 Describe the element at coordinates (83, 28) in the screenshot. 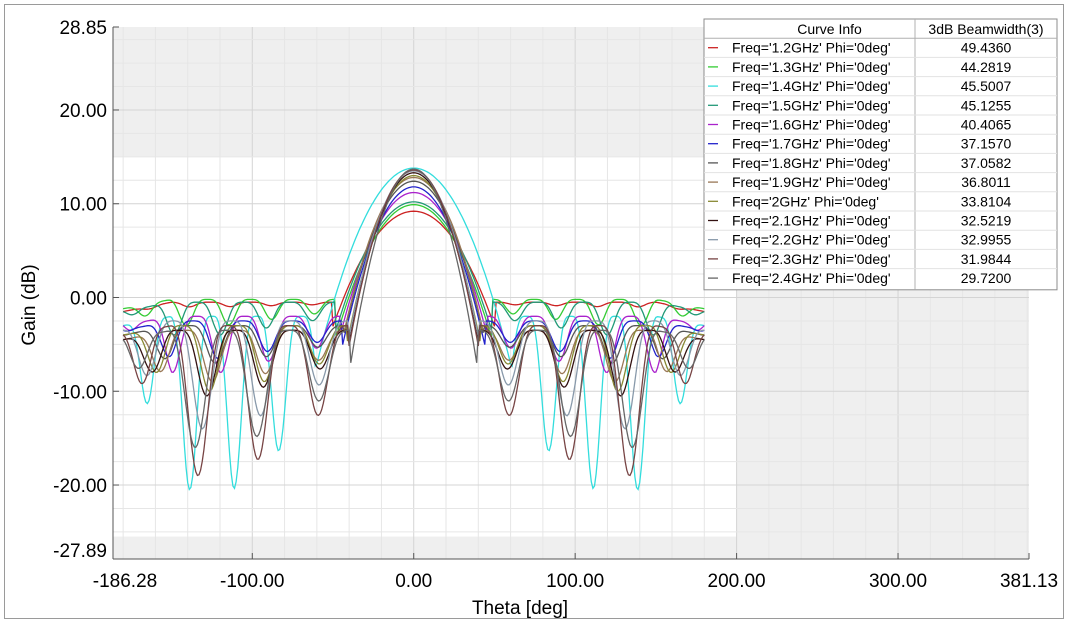

I see `y-tick-label: 28.85` at that location.